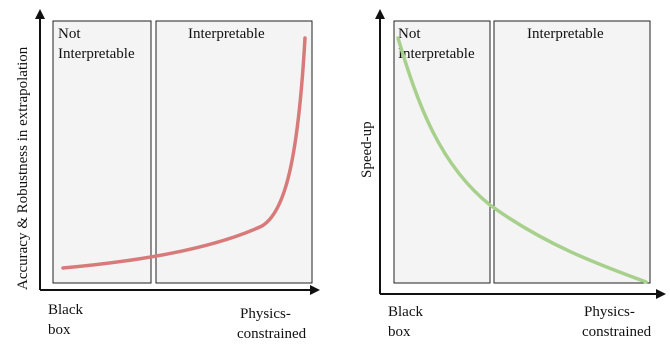 This screenshot has width=670, height=345. Describe the element at coordinates (442, 152) in the screenshot. I see `right-region-not-interpretable` at that location.